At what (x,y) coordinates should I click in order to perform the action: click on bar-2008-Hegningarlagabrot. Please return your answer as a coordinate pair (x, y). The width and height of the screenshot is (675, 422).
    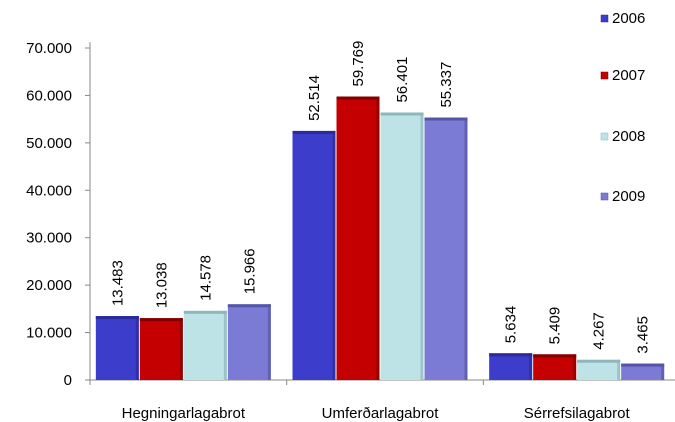
    Looking at the image, I should click on (205, 345).